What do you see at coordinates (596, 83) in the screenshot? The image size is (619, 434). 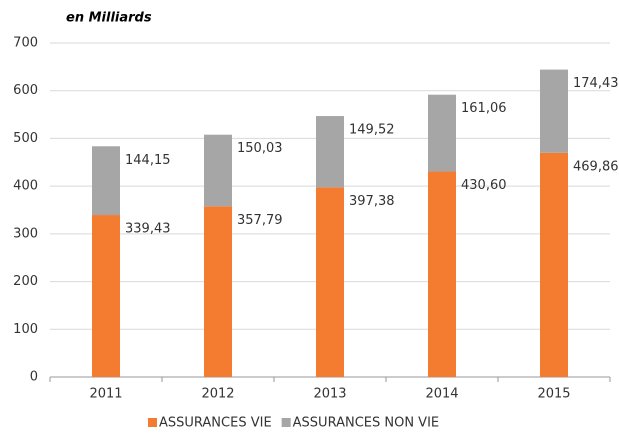 I see `data-label: 174,43` at bounding box center [596, 83].